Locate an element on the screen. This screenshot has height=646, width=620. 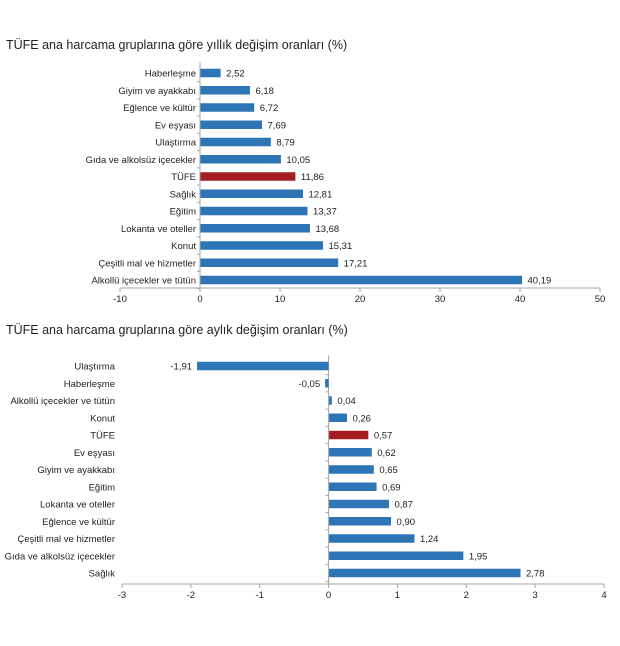
x-tick-label: -10 is located at coordinates (120, 299).